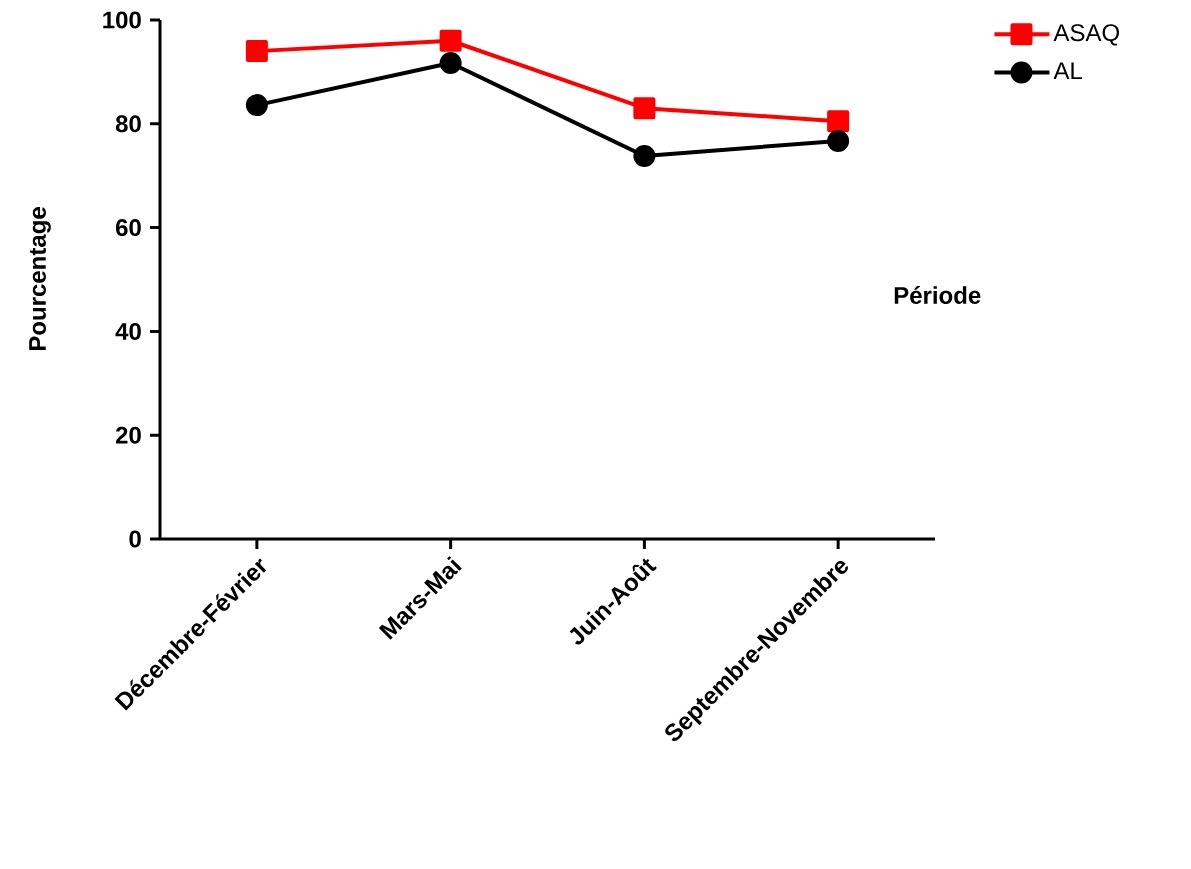  I want to click on x-axis-title: Période, so click(937, 295).